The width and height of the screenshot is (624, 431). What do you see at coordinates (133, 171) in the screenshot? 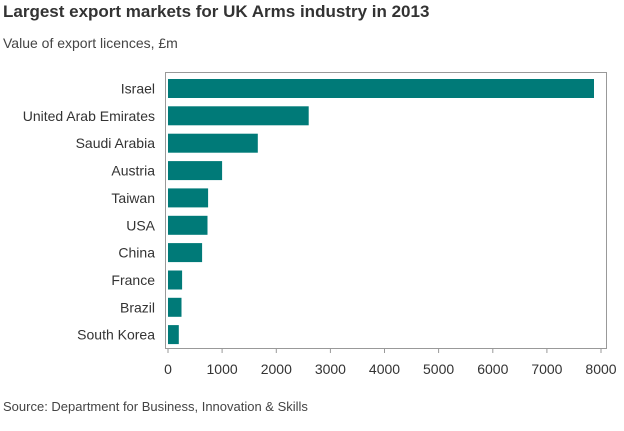
I see `category-label: Austria` at bounding box center [133, 171].